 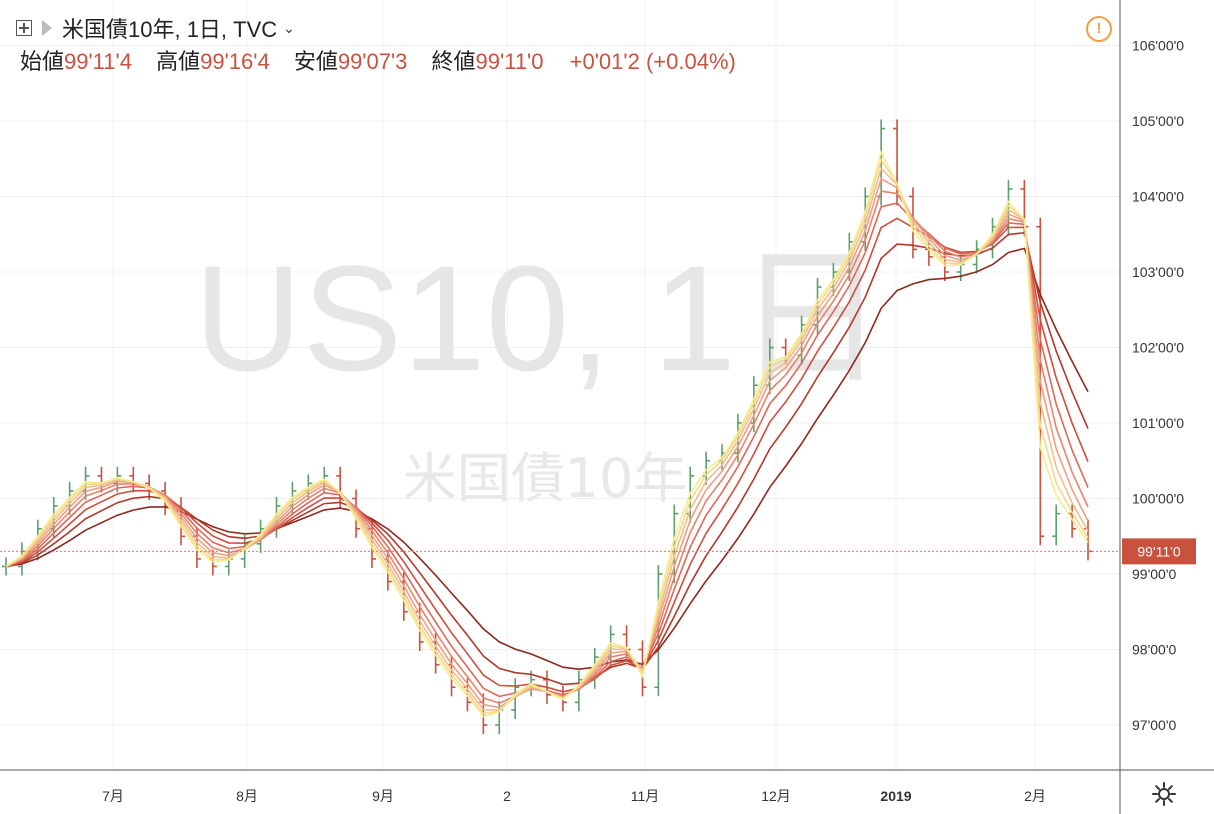 What do you see at coordinates (1158, 348) in the screenshot?
I see `y-tick-label: 102'00'0` at bounding box center [1158, 348].